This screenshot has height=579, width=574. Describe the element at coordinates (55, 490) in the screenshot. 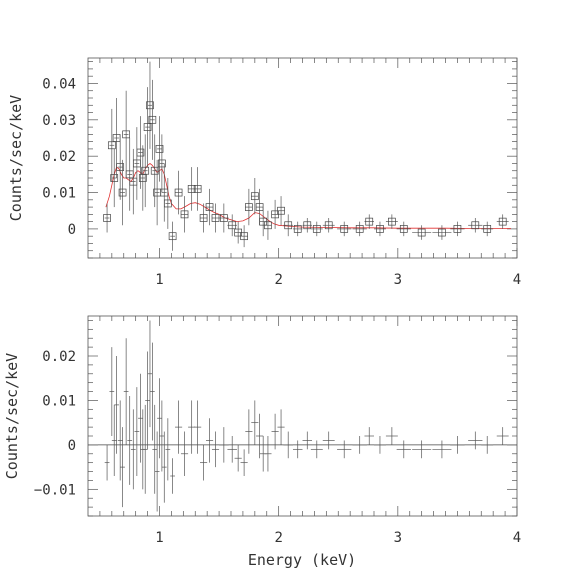

I see `y-tick-label: −0.01` at that location.